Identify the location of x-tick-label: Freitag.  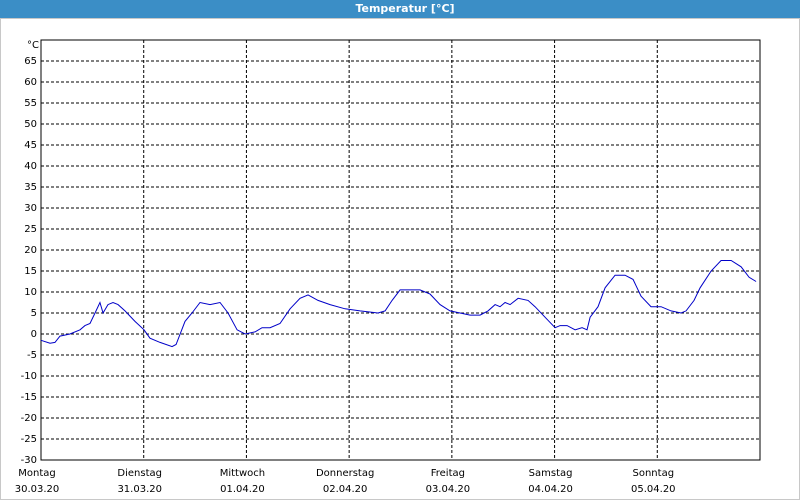
(448, 473).